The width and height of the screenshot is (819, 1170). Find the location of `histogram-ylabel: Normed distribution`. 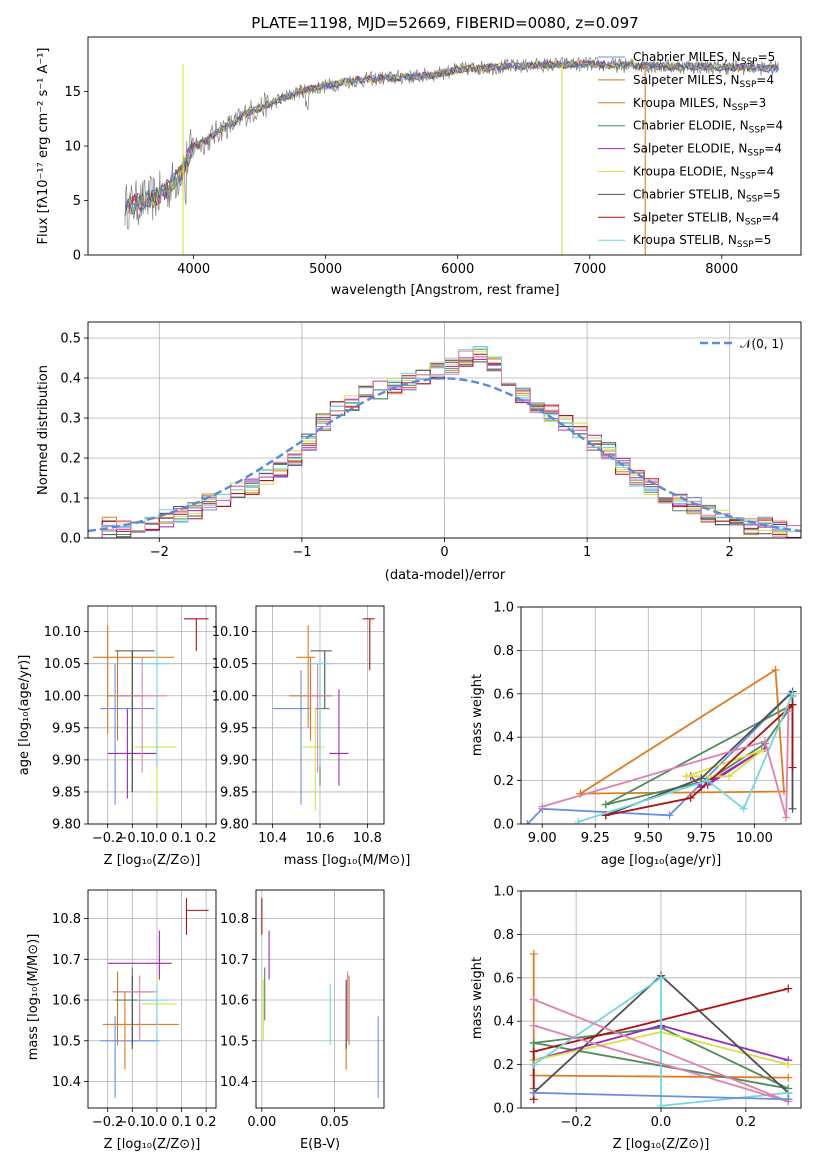

histogram-ylabel: Normed distribution is located at coordinates (43, 430).